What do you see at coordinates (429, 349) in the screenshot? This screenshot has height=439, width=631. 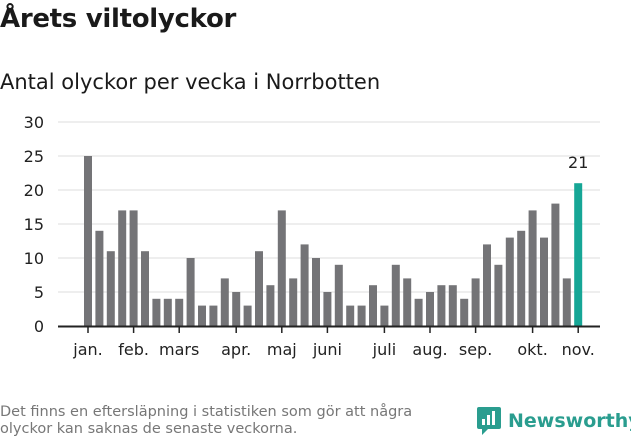 I see `x-tick-label-aug: aug.` at bounding box center [429, 349].